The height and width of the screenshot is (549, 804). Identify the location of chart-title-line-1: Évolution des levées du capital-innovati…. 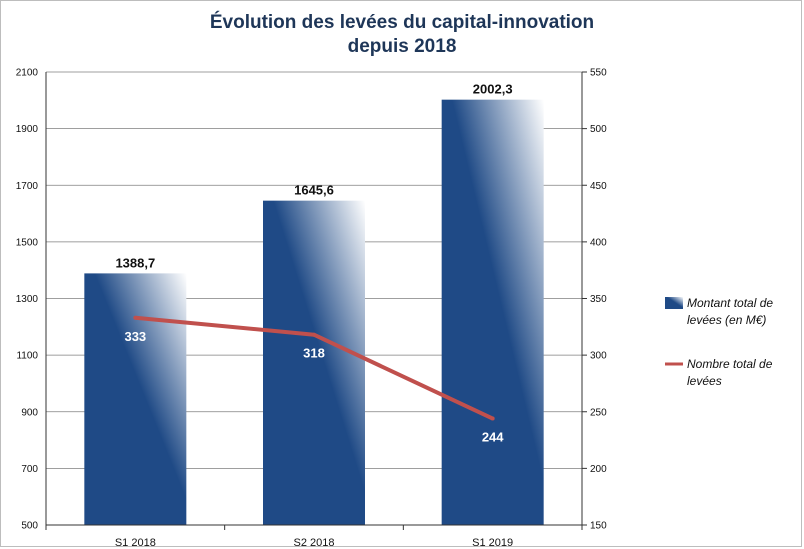
(402, 22).